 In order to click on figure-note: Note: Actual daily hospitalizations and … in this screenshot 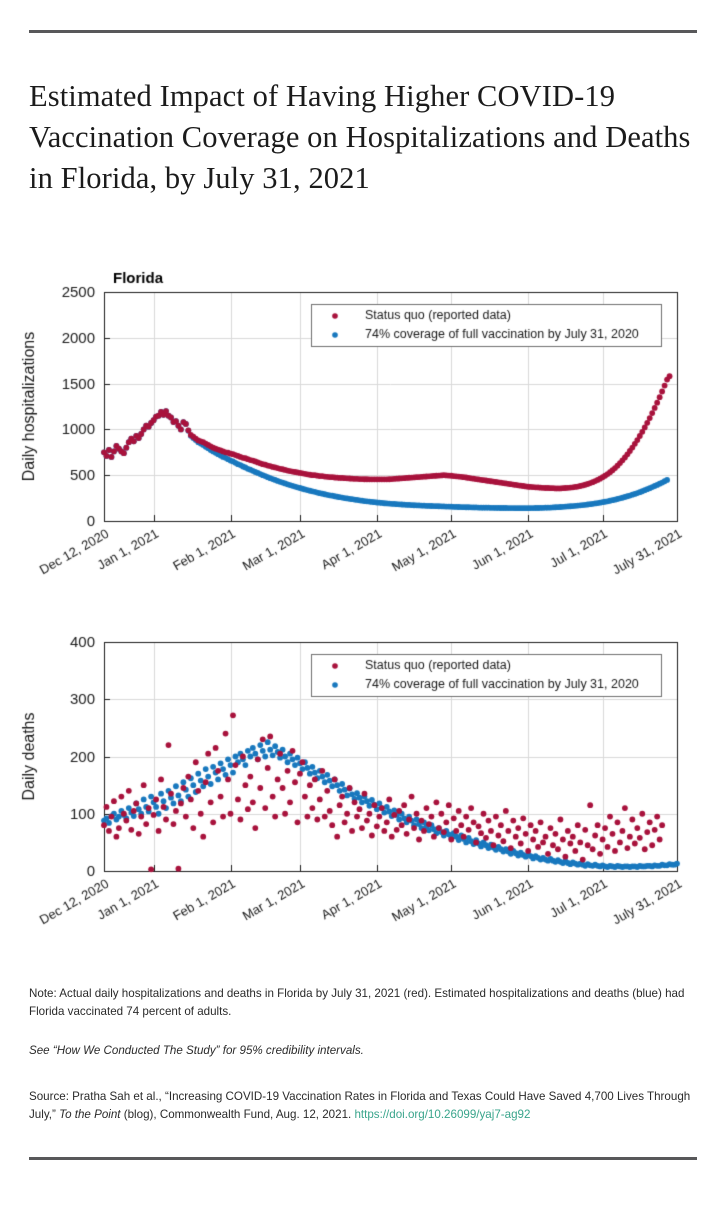, I will do `click(357, 1002)`.